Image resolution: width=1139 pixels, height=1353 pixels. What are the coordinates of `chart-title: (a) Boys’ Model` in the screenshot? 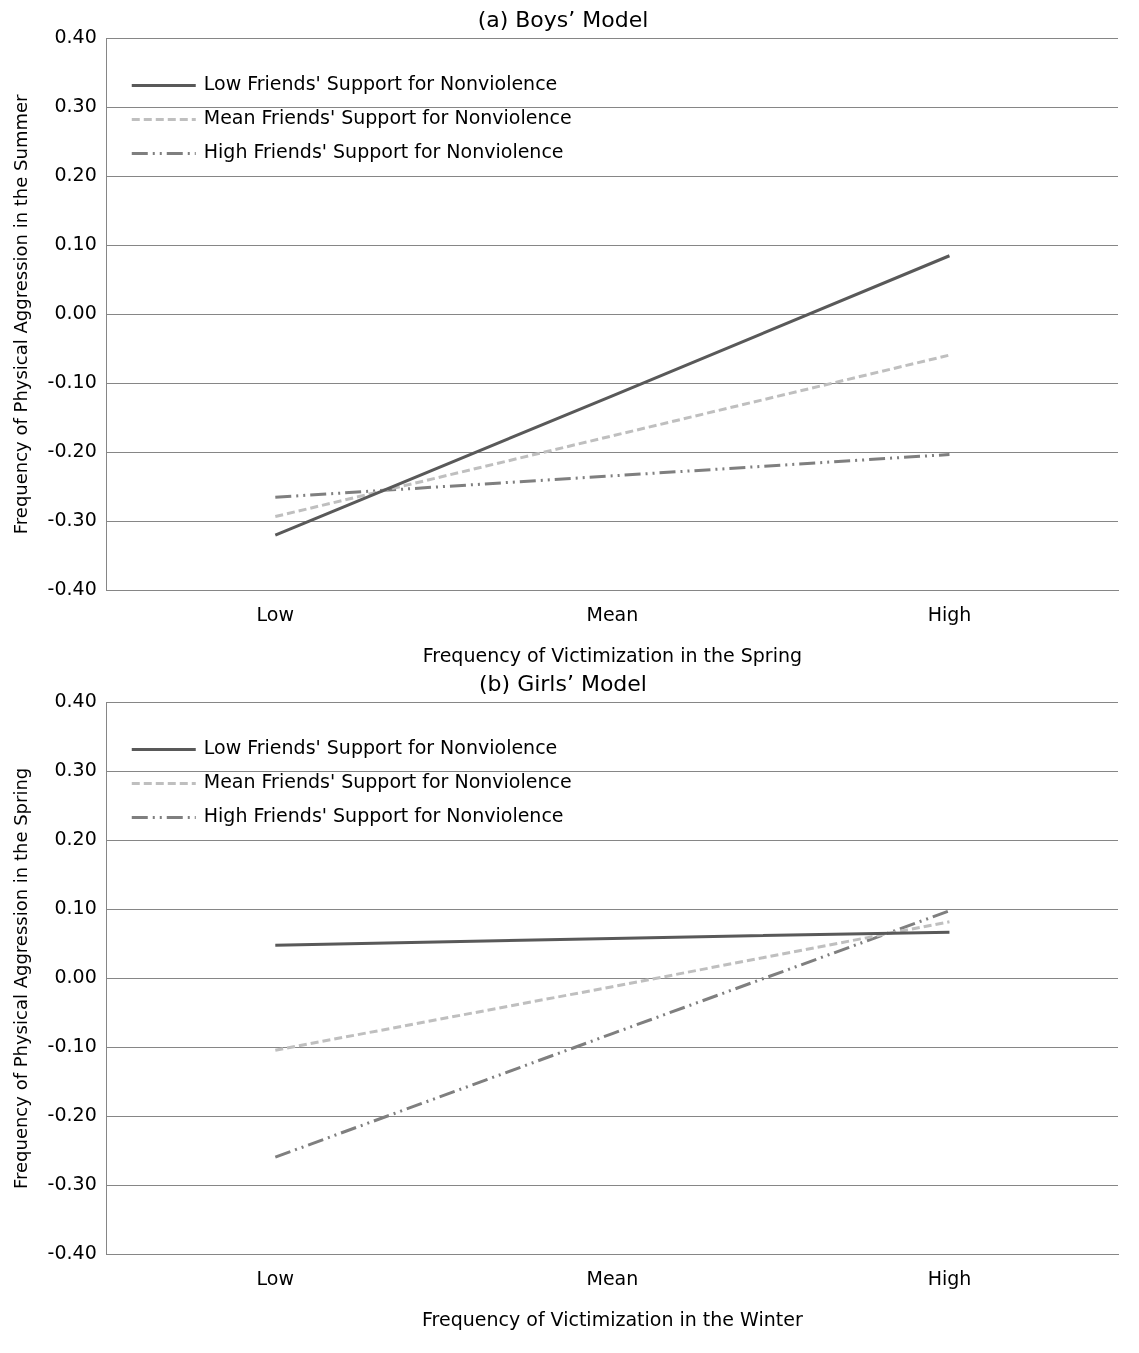 It's located at (563, 19).